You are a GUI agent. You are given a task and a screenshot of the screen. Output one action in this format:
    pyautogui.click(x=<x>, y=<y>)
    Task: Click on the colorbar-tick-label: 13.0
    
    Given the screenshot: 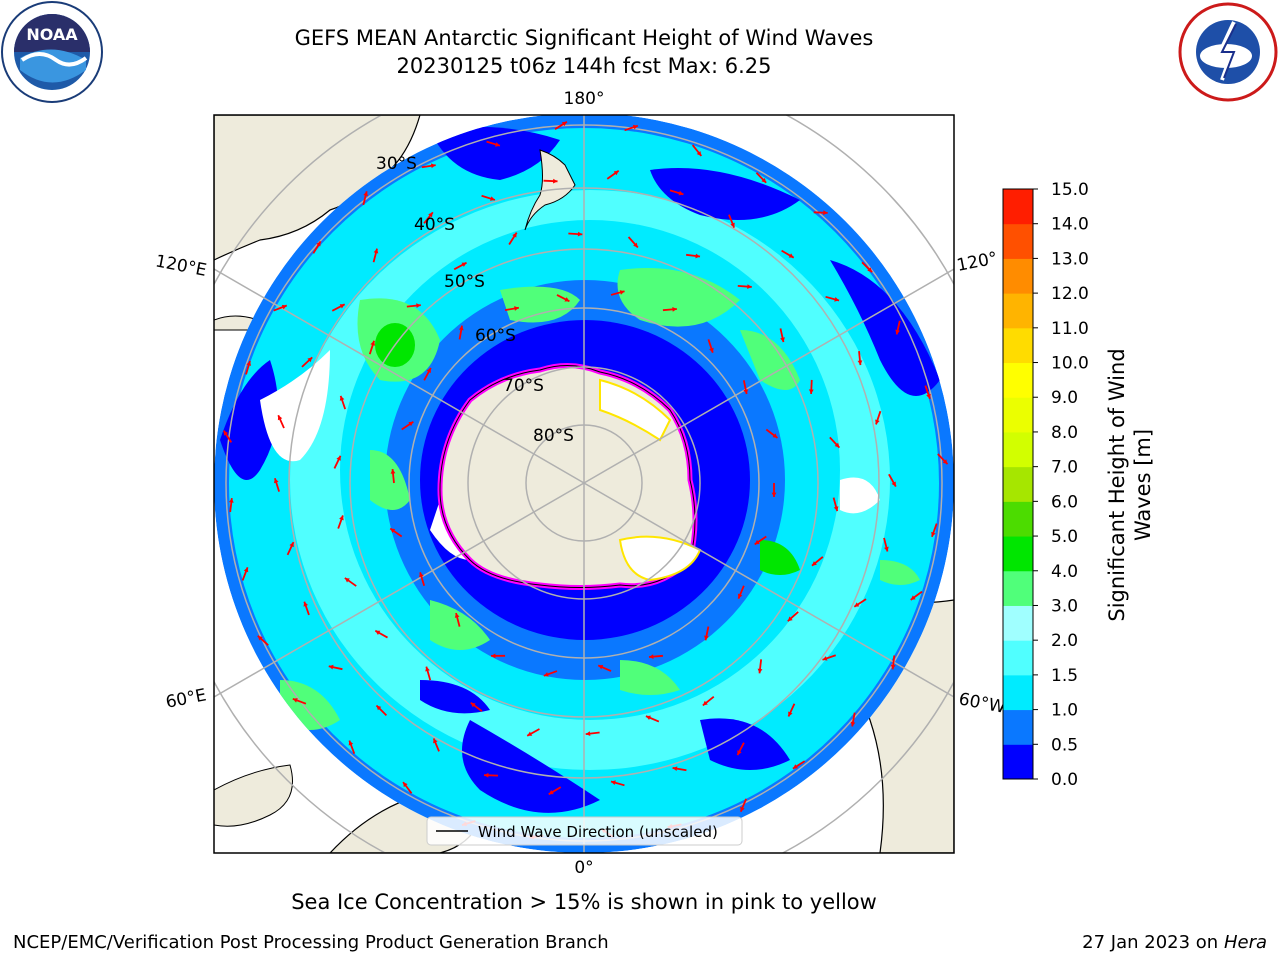 What is the action you would take?
    pyautogui.click(x=1070, y=259)
    